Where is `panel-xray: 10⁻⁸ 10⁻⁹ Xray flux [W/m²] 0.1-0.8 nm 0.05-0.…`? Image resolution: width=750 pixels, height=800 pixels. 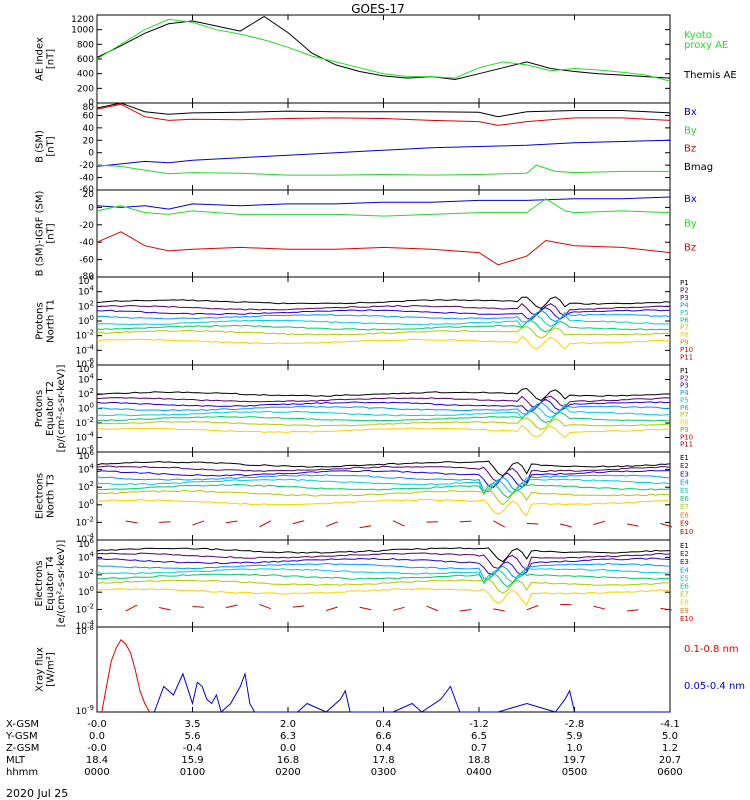 panel-xray: 10⁻⁸ 10⁻⁹ Xray flux [W/m²] 0.1-0.8 nm 0.05-0.… is located at coordinates (390, 670).